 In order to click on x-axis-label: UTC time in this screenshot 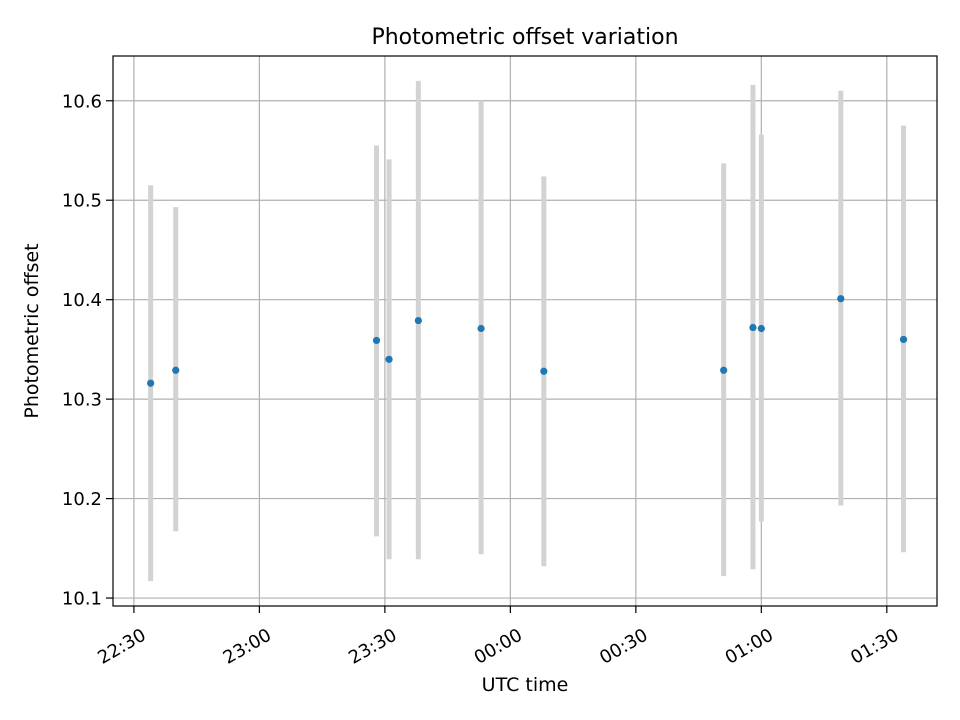, I will do `click(525, 685)`.